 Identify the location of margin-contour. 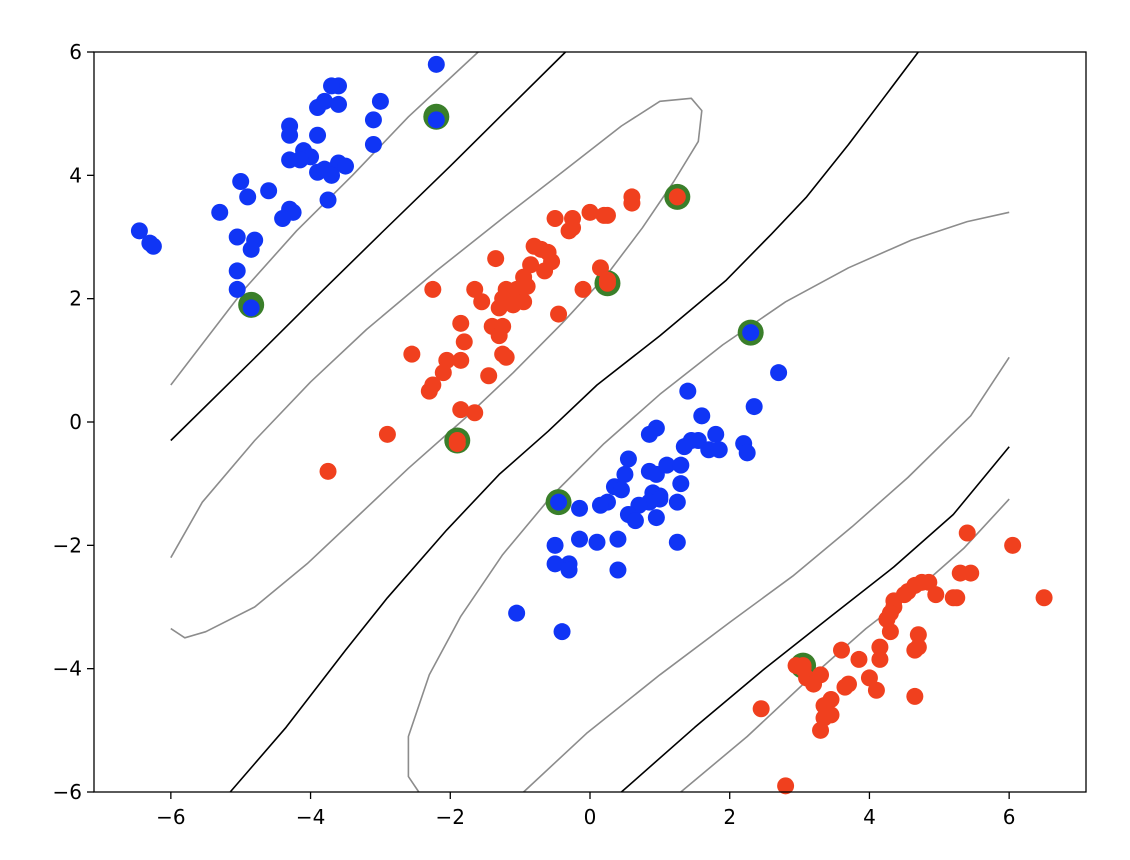
(845, 645).